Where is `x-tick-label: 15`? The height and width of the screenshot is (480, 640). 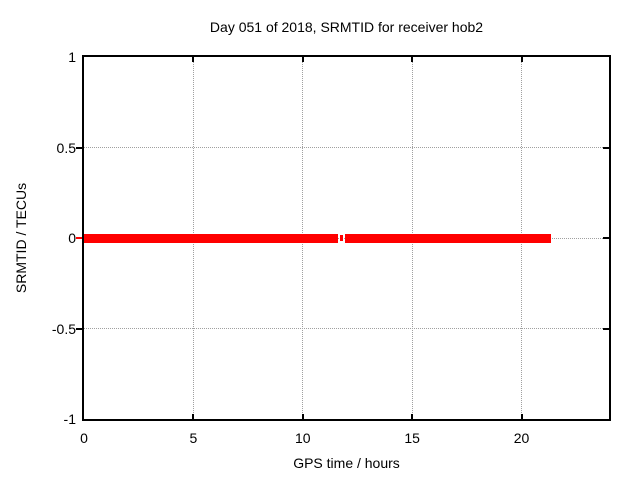
x-tick-label: 15 is located at coordinates (412, 438).